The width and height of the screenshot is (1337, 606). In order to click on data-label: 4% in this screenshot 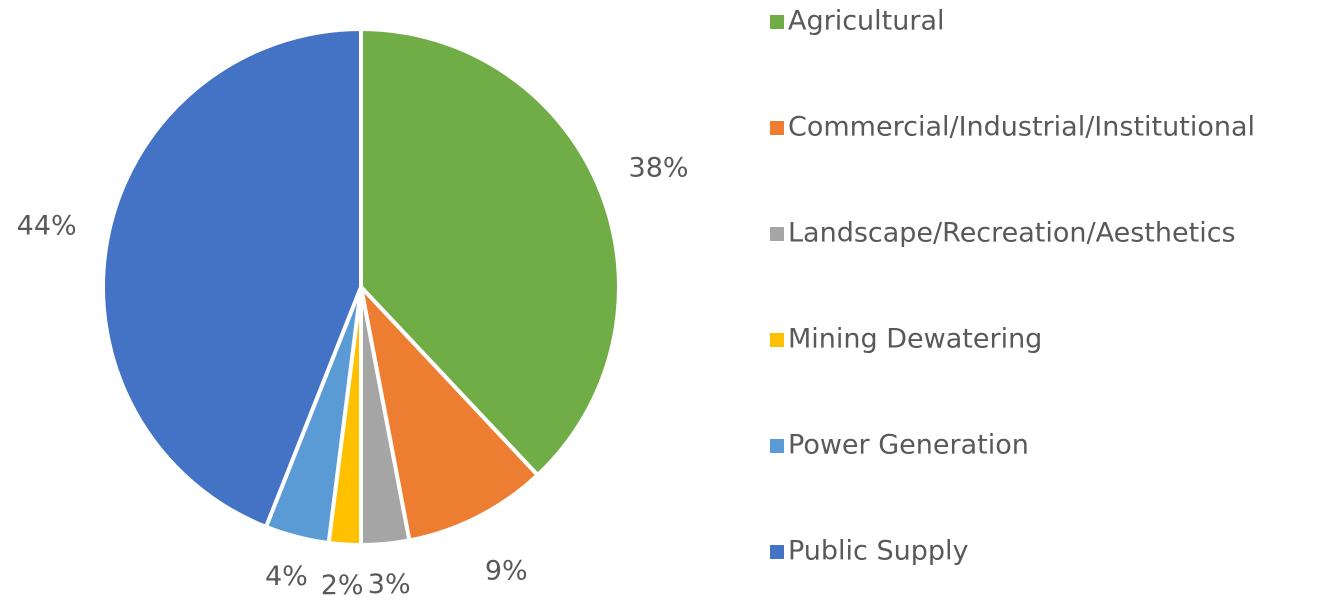, I will do `click(286, 576)`.